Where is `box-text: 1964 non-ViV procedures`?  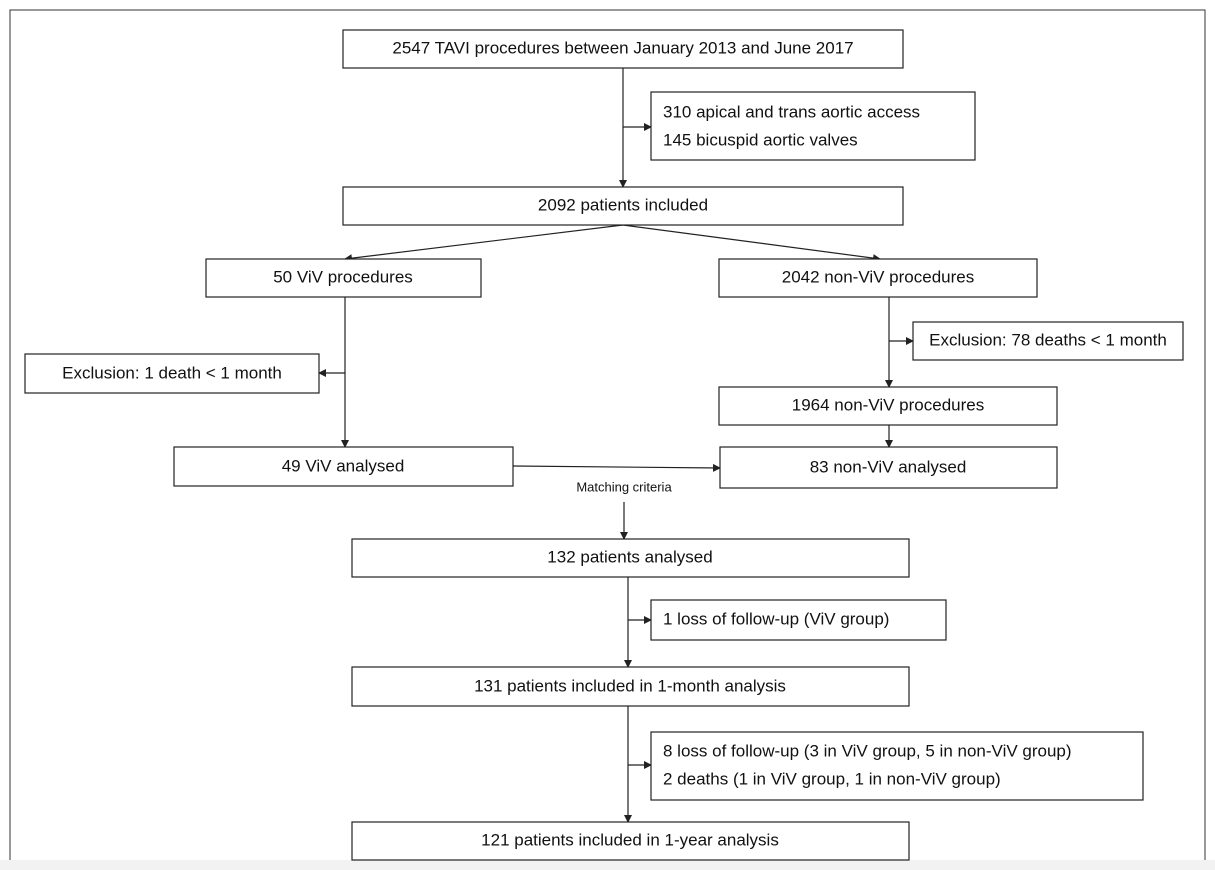
box-text: 1964 non-ViV procedures is located at coordinates (888, 404).